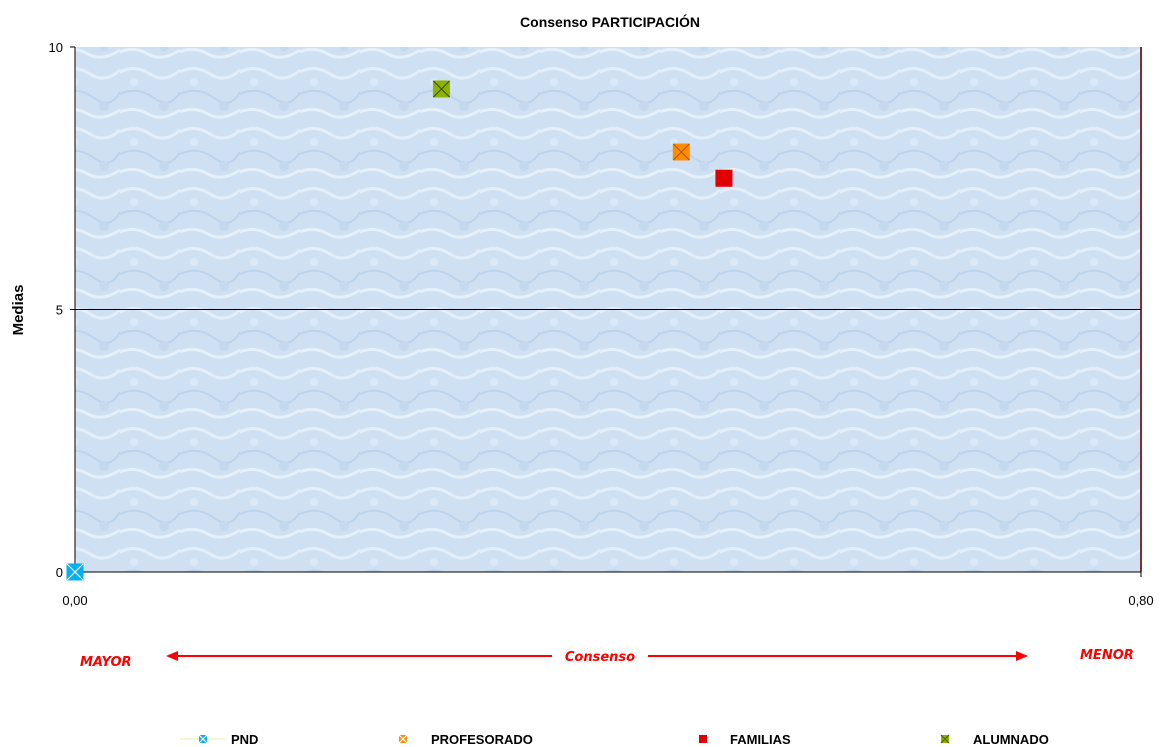 This screenshot has width=1160, height=747. I want to click on chart-title: Consenso PARTICIPACIÓN, so click(610, 21).